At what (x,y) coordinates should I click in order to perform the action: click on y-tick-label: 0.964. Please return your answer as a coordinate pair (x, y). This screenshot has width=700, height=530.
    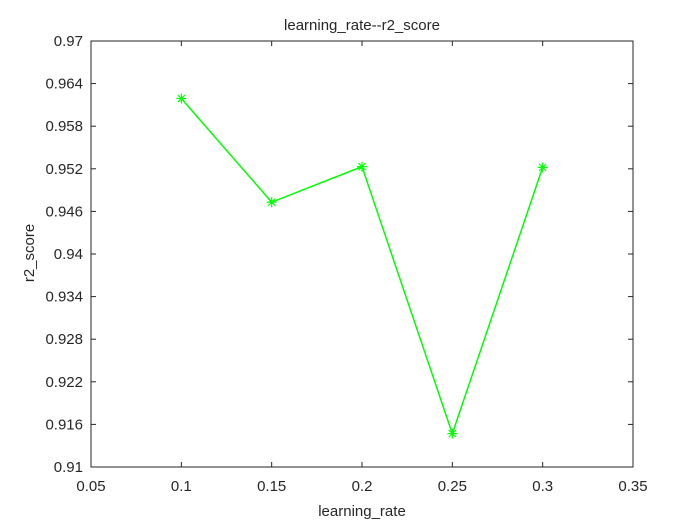
    Looking at the image, I should click on (64, 84).